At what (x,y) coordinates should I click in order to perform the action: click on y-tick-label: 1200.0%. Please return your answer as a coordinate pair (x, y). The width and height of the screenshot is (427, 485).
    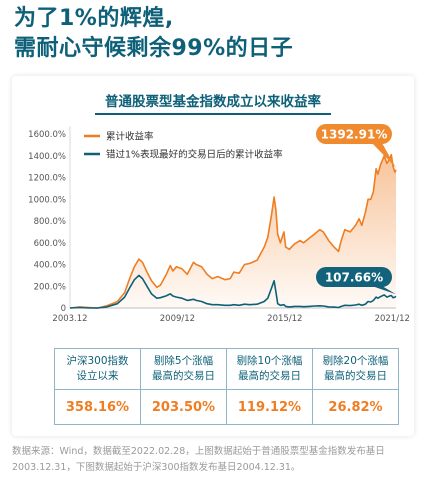
    Looking at the image, I should click on (47, 179).